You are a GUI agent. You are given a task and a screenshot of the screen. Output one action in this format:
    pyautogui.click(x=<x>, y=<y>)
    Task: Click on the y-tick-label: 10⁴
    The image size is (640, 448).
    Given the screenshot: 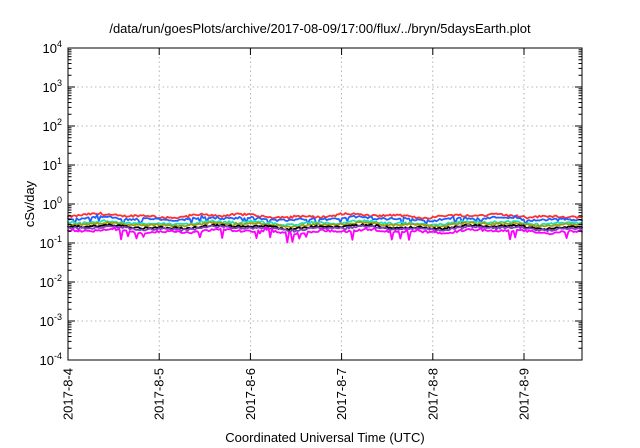 What is the action you would take?
    pyautogui.click(x=52, y=47)
    